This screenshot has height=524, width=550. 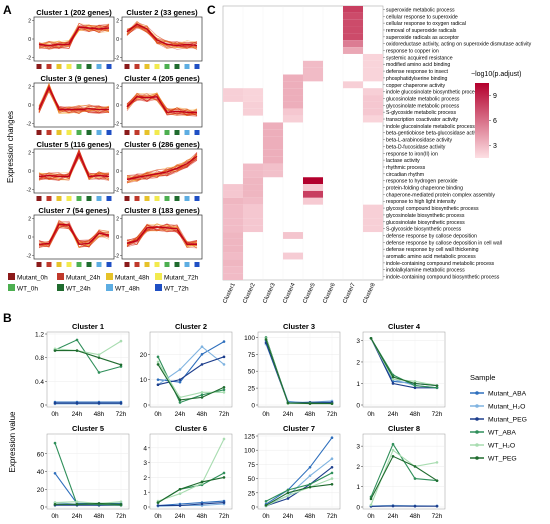 I want to click on colorbar-title: −log10(p.adjust), so click(x=496, y=74).